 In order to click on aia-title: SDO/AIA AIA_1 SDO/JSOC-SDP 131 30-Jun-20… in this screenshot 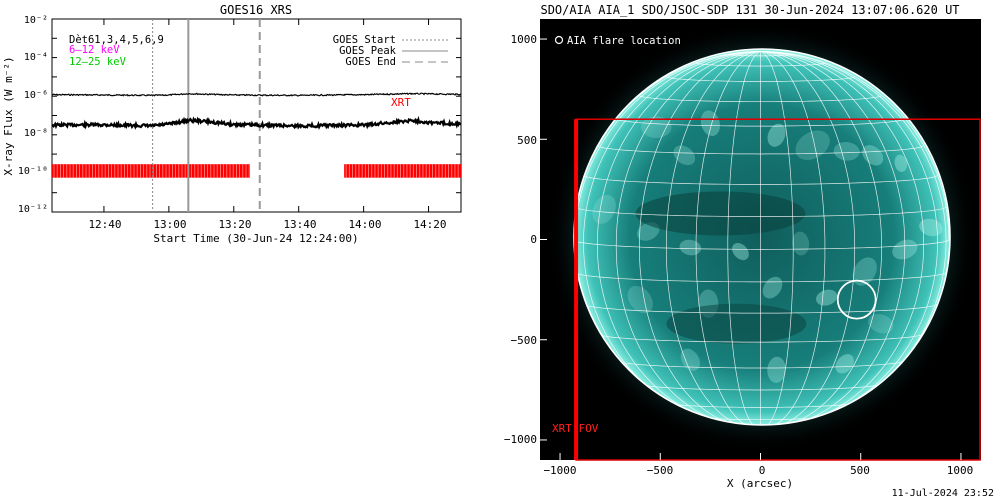, I will do `click(749, 10)`.